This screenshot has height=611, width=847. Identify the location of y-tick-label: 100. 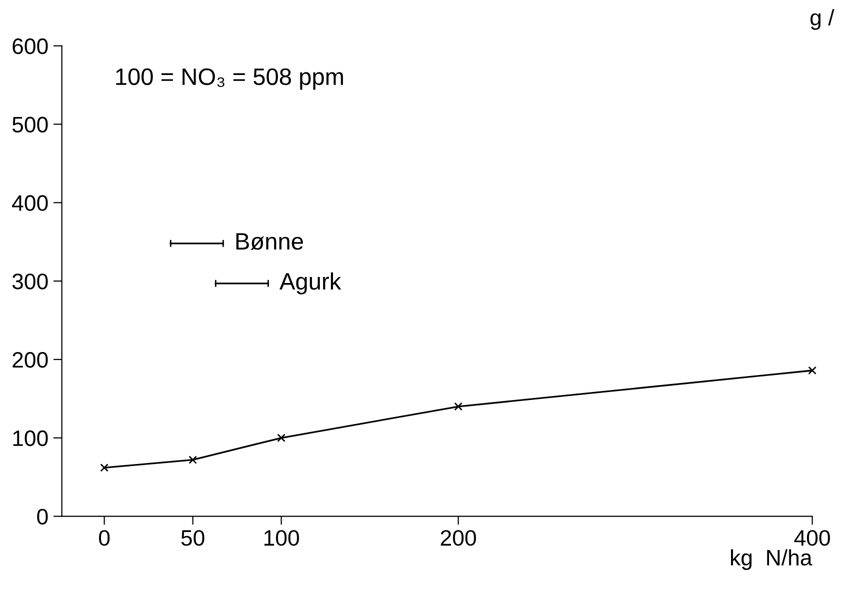
(30, 438).